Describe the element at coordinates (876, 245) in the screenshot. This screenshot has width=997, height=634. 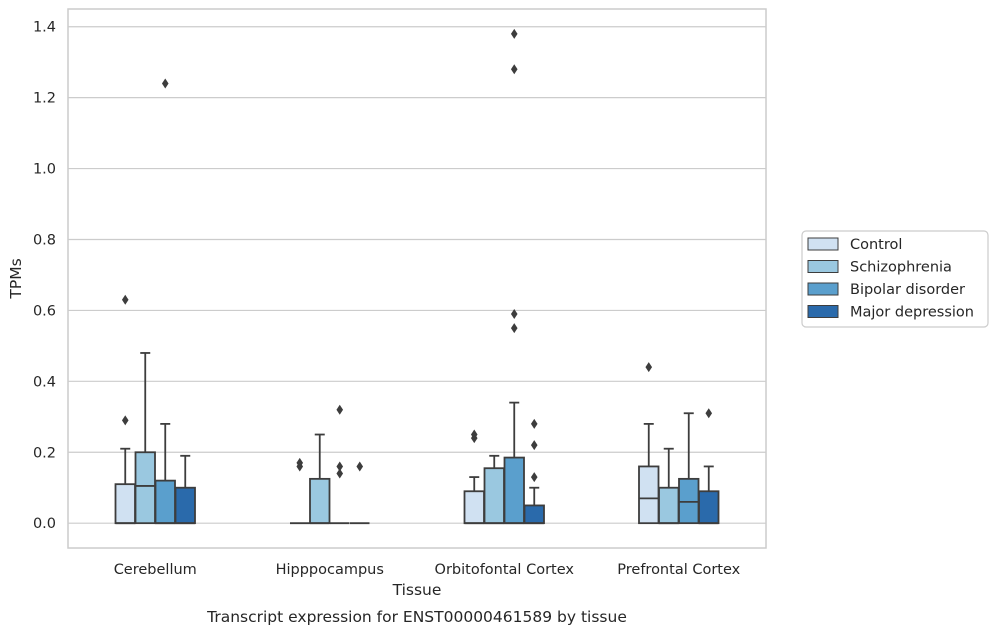
I see `legend-label: Control` at that location.